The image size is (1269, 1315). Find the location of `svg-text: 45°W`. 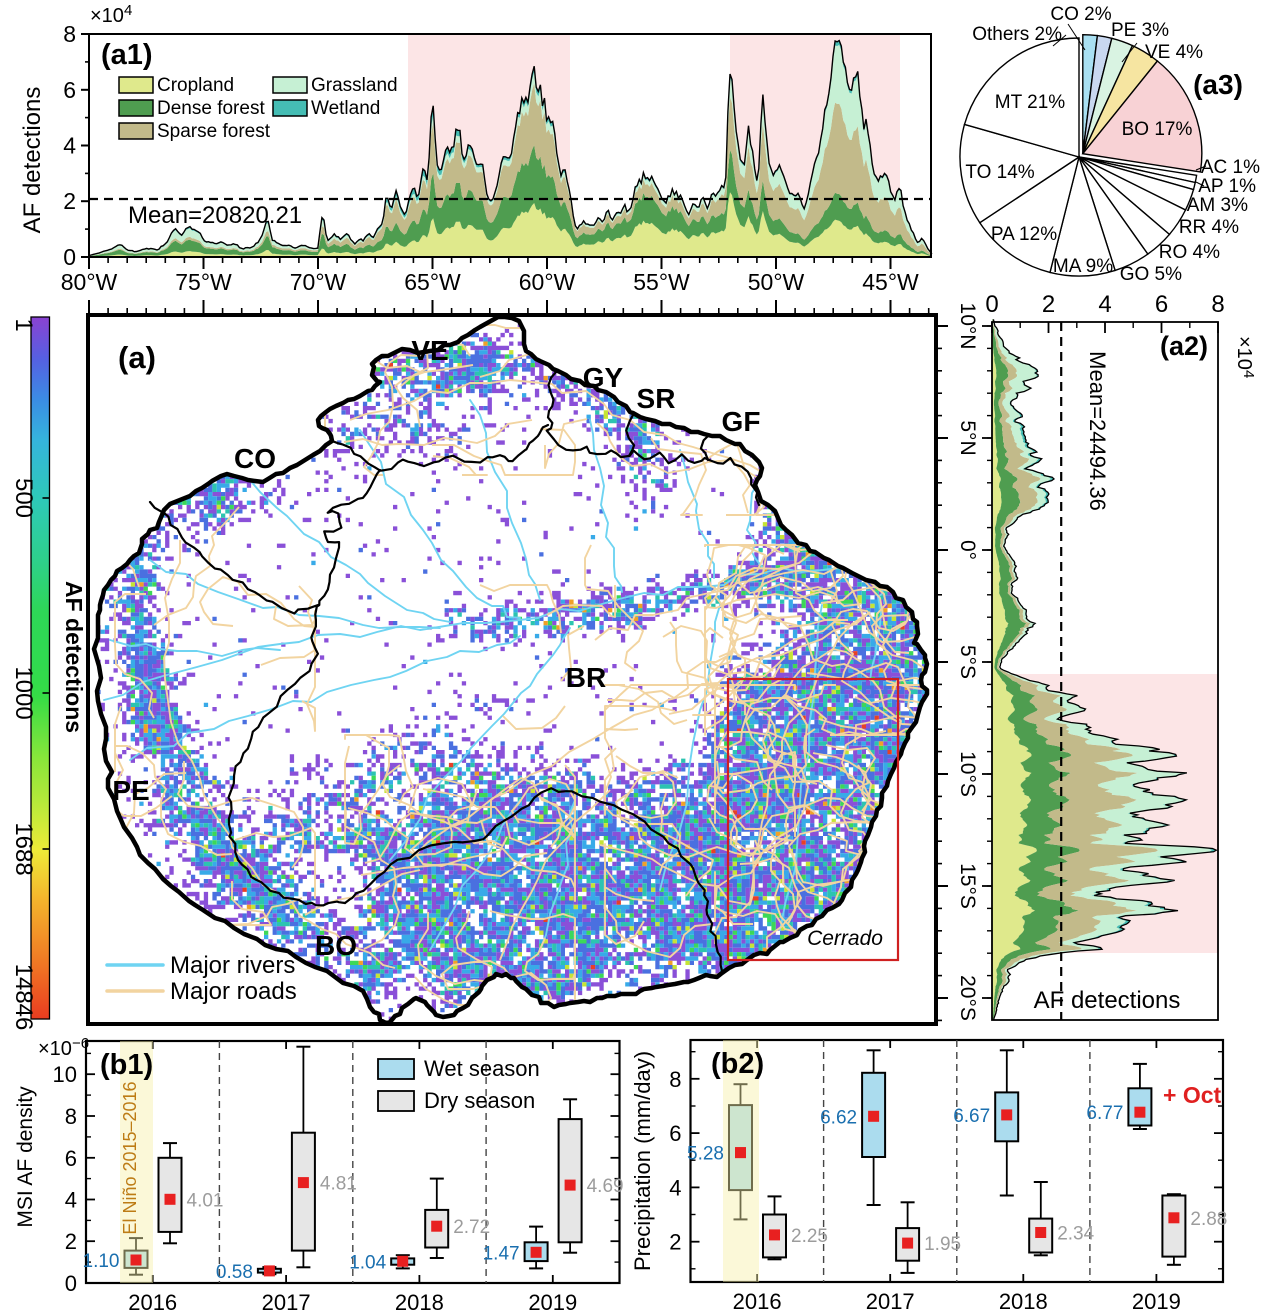

svg-text: 45°W is located at coordinates (890, 282).